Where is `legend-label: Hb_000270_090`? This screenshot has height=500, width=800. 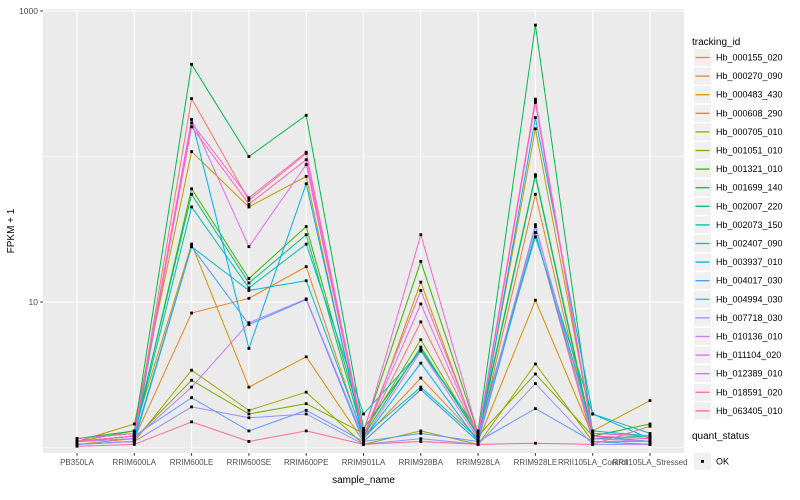
legend-label: Hb_000270_090 is located at coordinates (749, 76).